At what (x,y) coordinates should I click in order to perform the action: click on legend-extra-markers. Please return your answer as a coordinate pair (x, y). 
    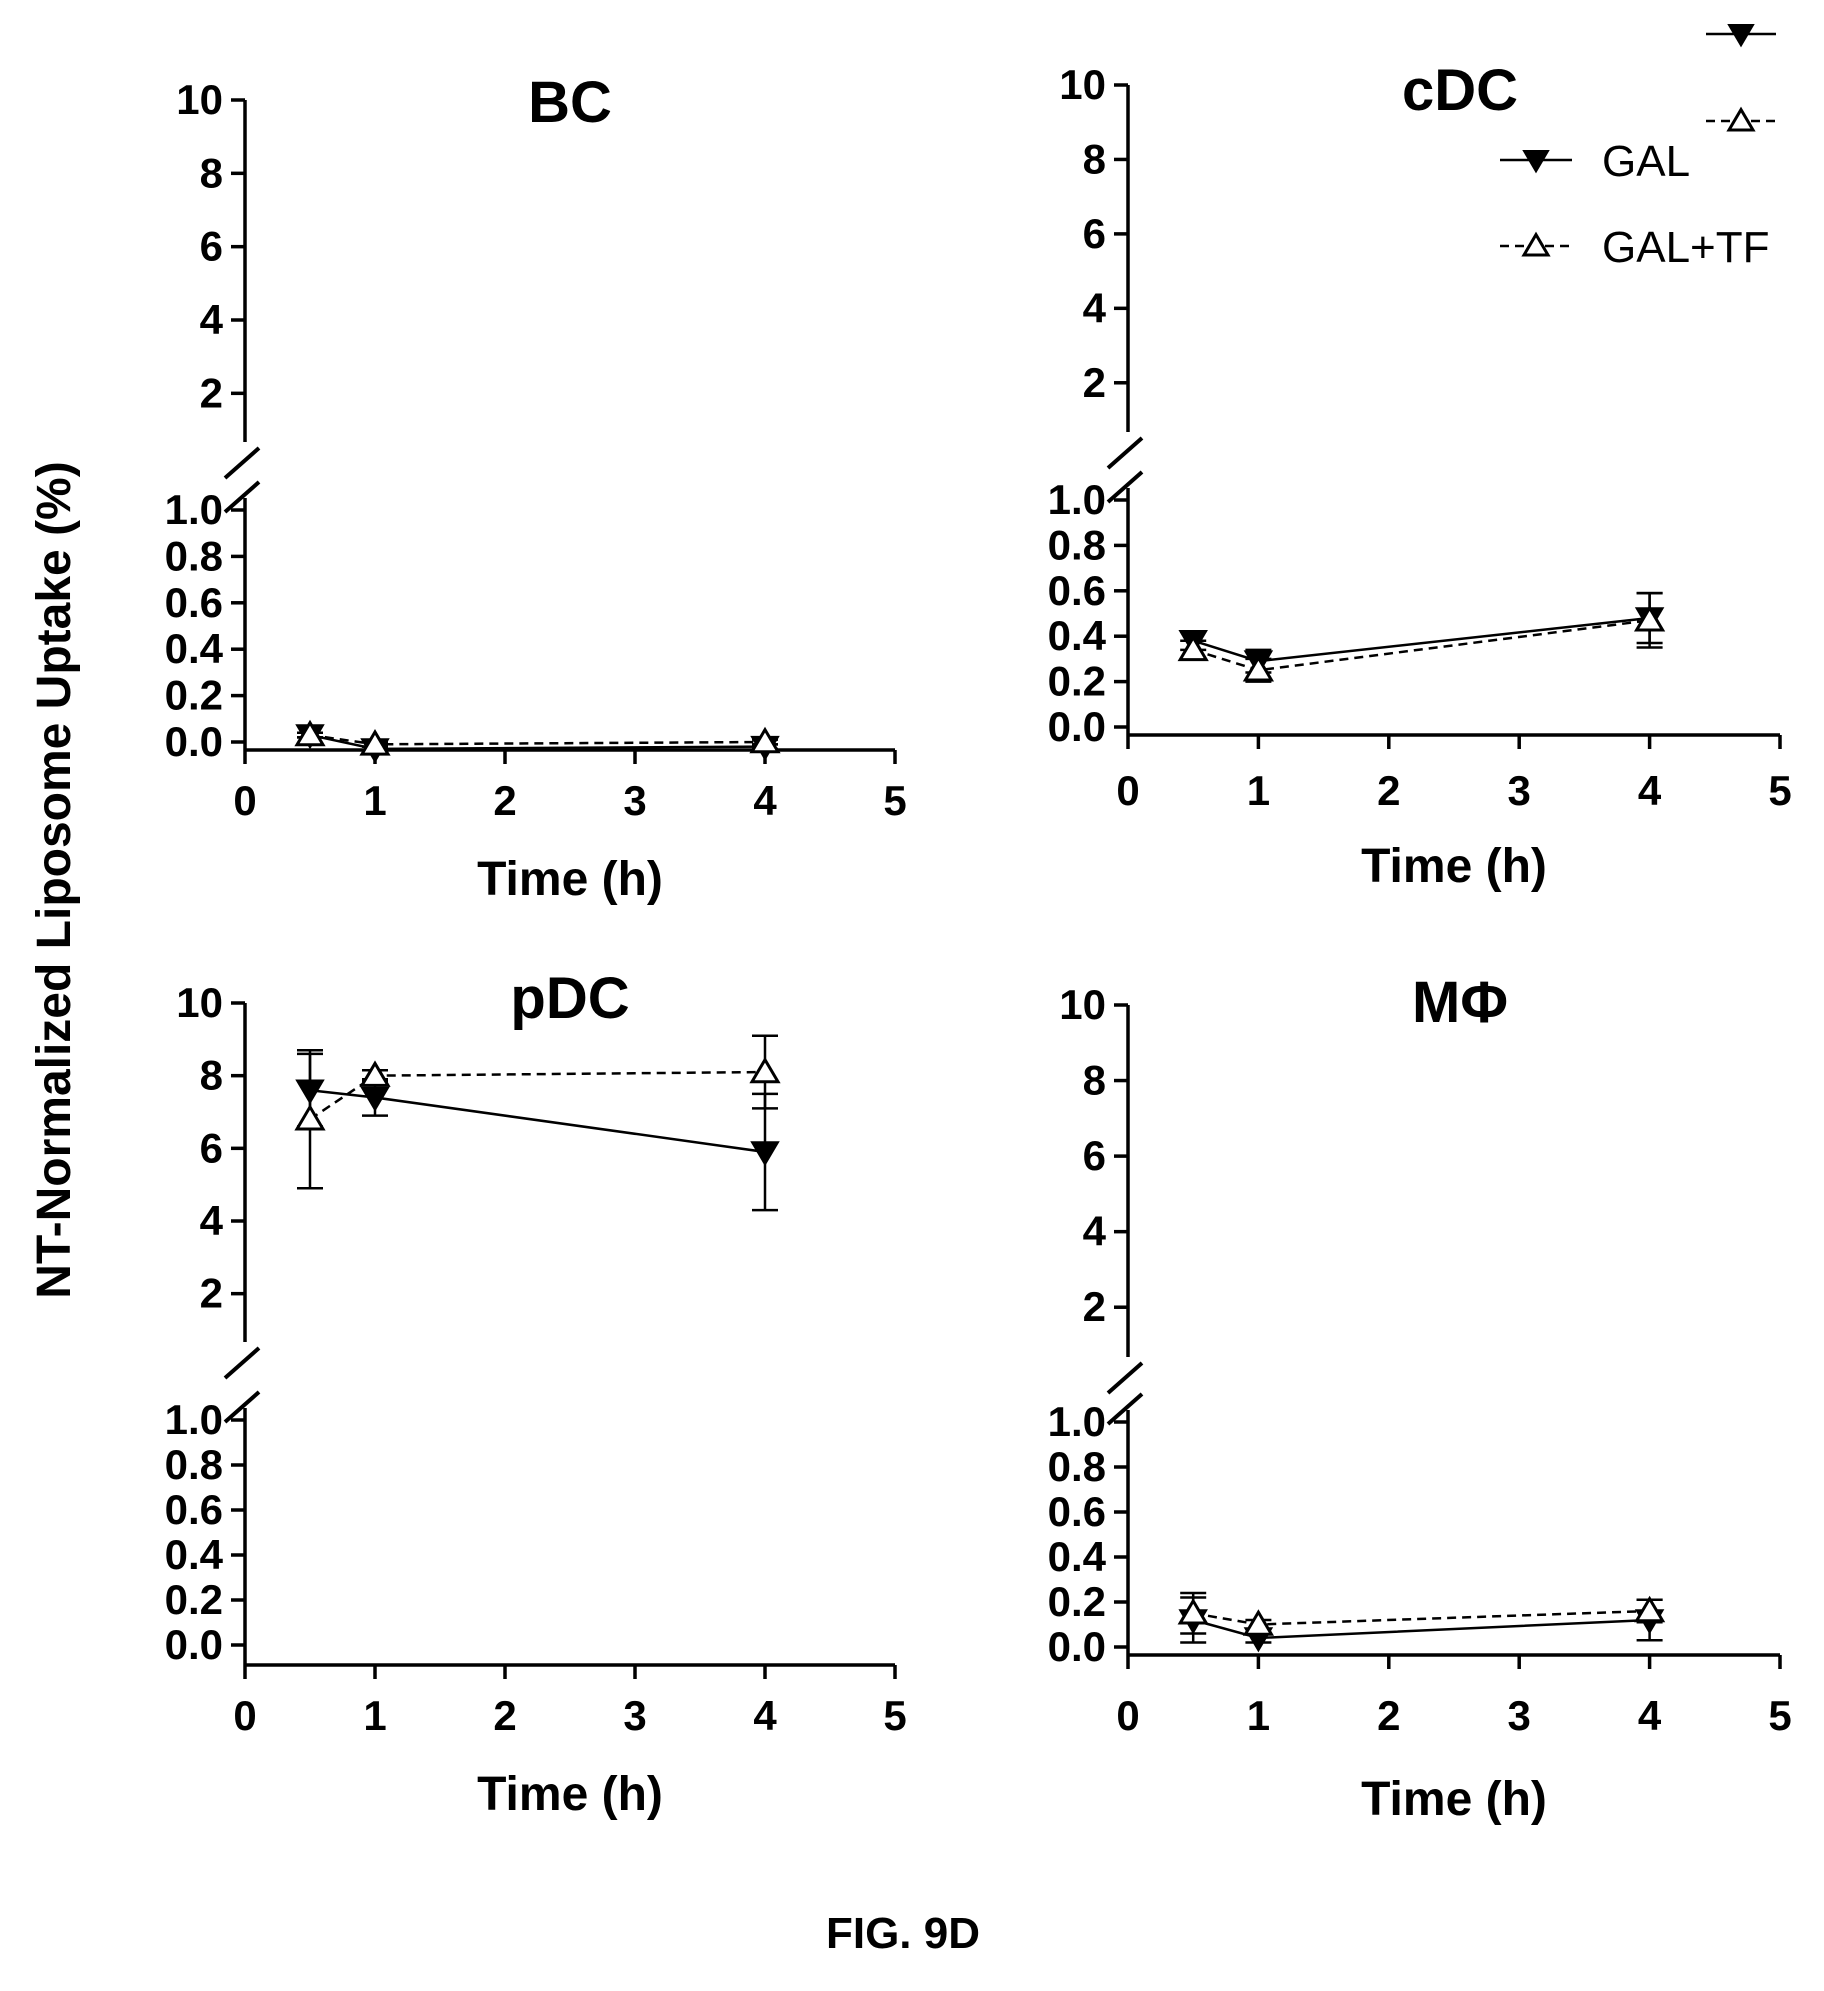
    Looking at the image, I should click on (1741, 78).